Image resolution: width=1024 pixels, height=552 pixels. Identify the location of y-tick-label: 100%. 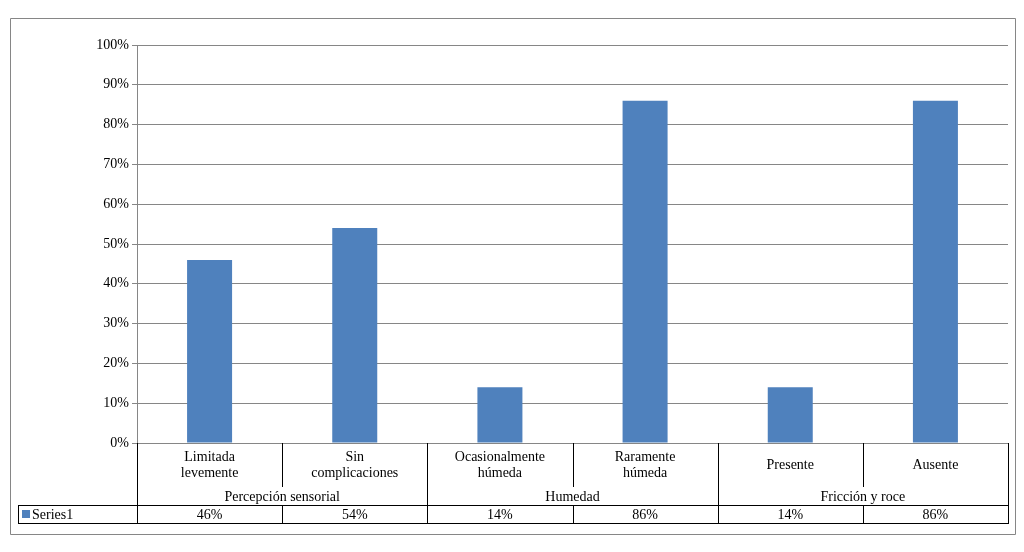
(113, 44).